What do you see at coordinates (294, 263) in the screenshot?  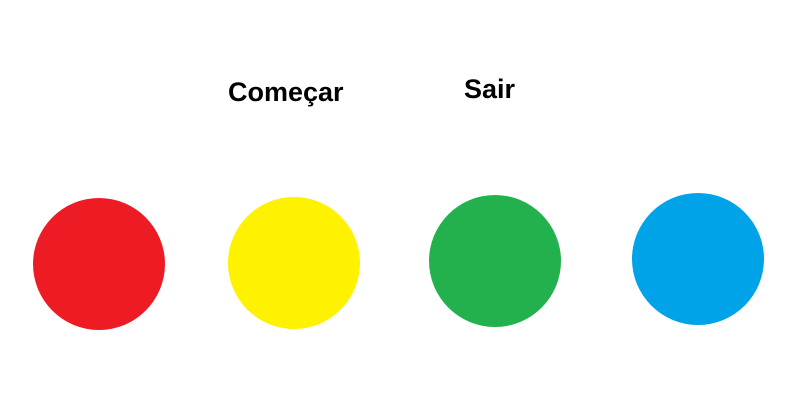 I see `yellow-circle` at bounding box center [294, 263].